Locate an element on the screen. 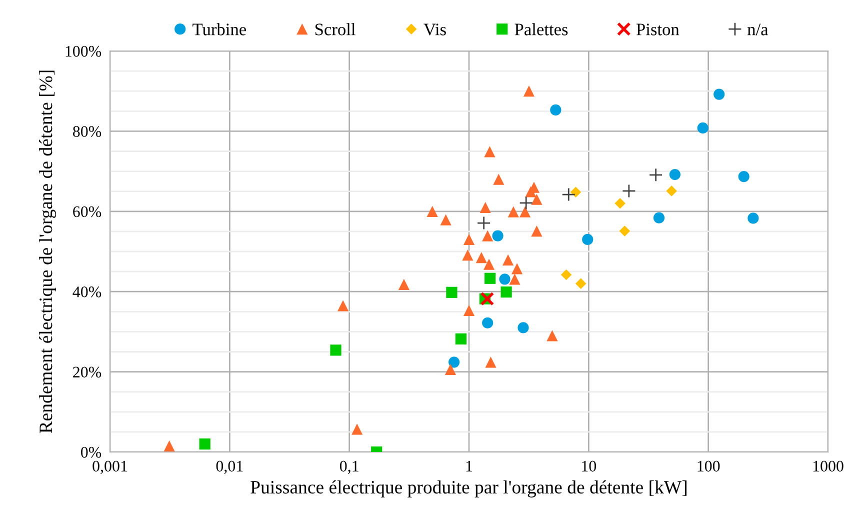 Image resolution: width=846 pixels, height=510 pixels. legend-label: Scroll is located at coordinates (335, 29).